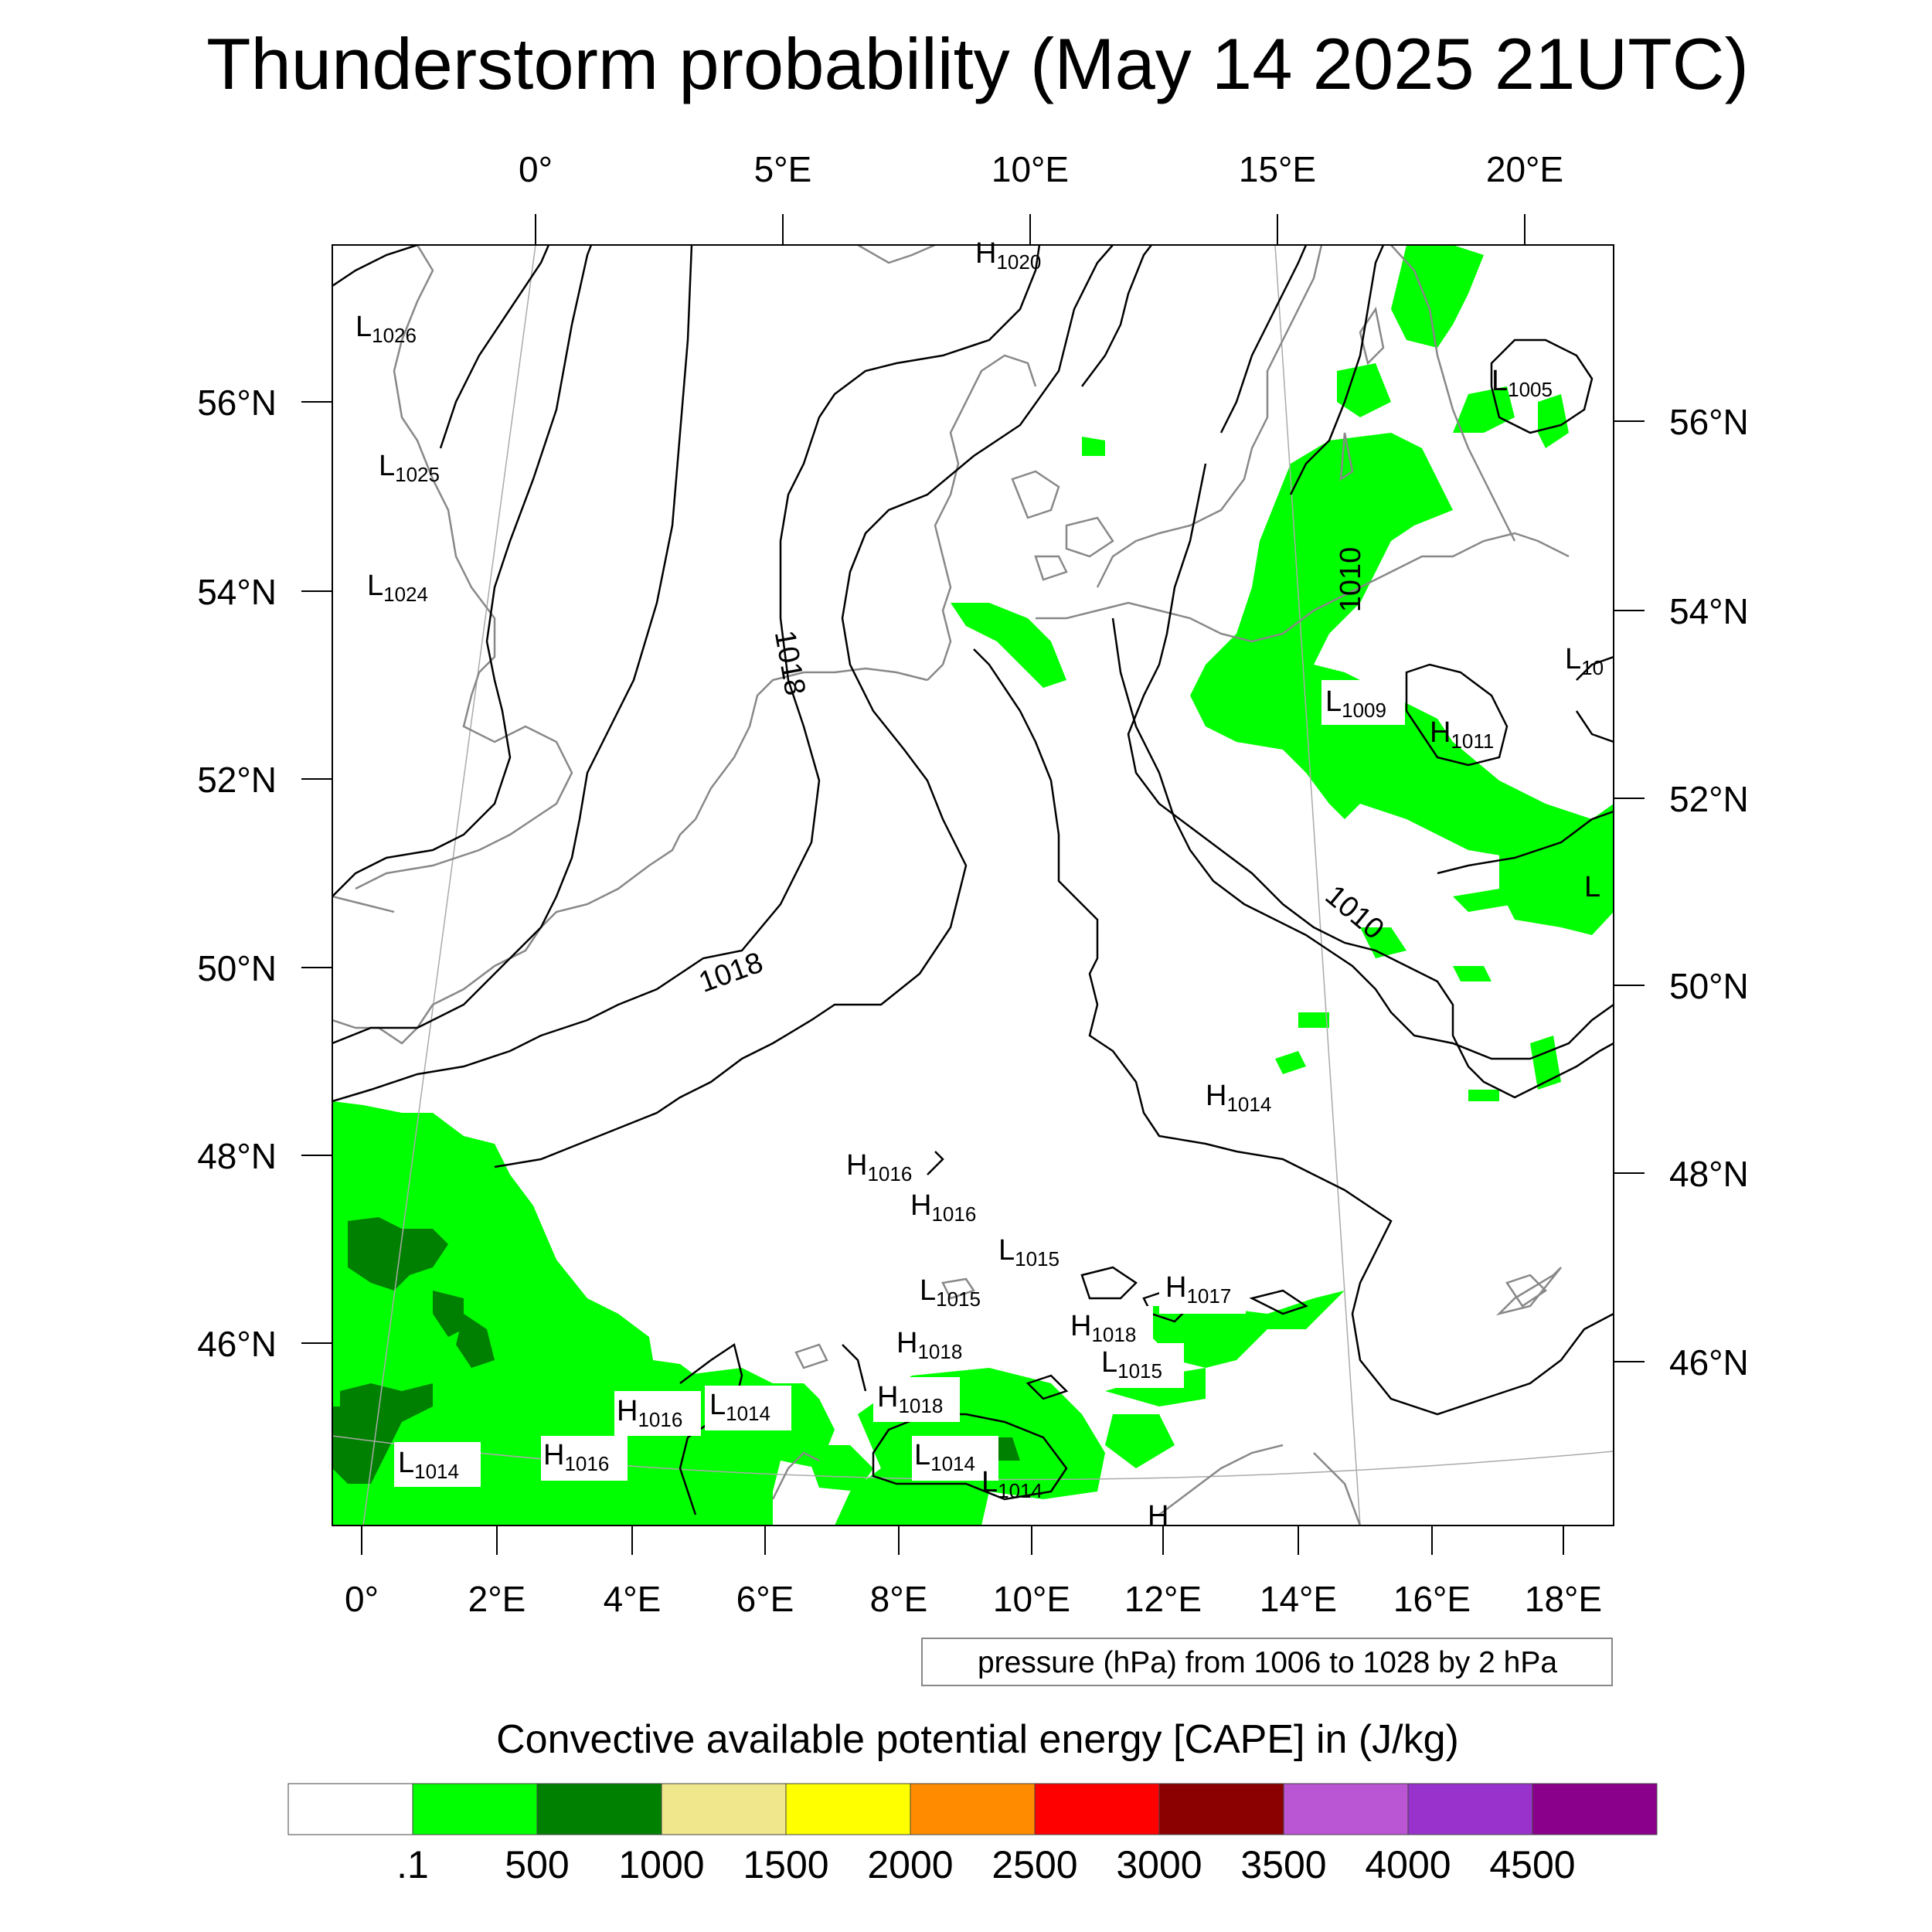  I want to click on legend-label: 2000, so click(910, 1865).